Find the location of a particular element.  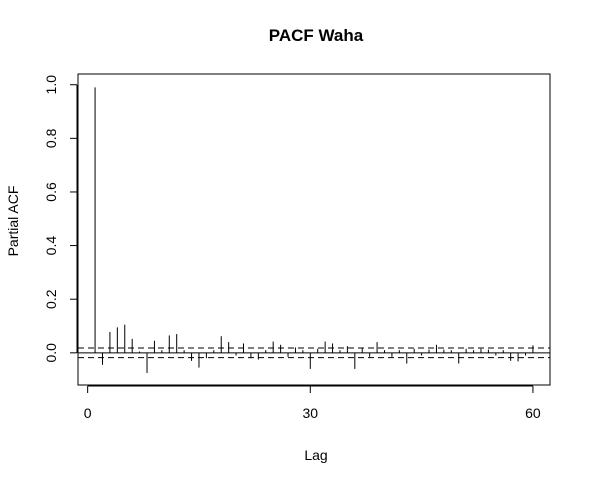

y-tick-label: 0.8 is located at coordinates (51, 138).